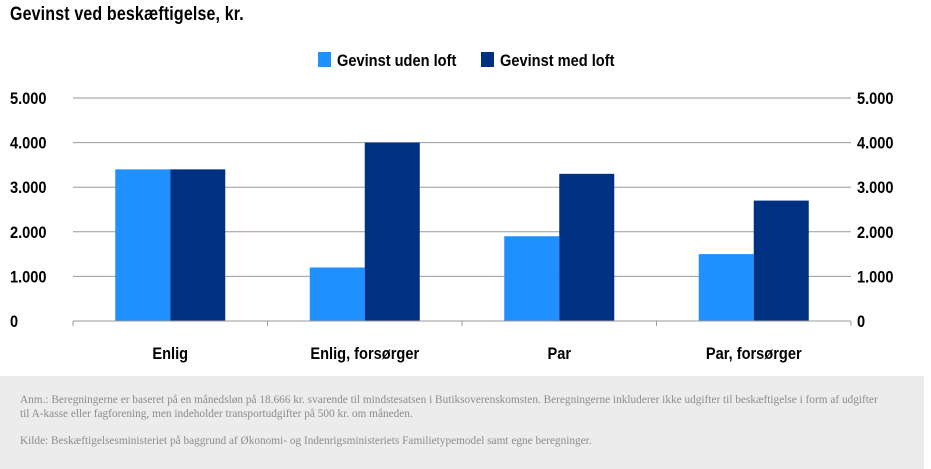 Image resolution: width=931 pixels, height=469 pixels. Describe the element at coordinates (170, 354) in the screenshot. I see `x-tick-label: Enlig` at that location.